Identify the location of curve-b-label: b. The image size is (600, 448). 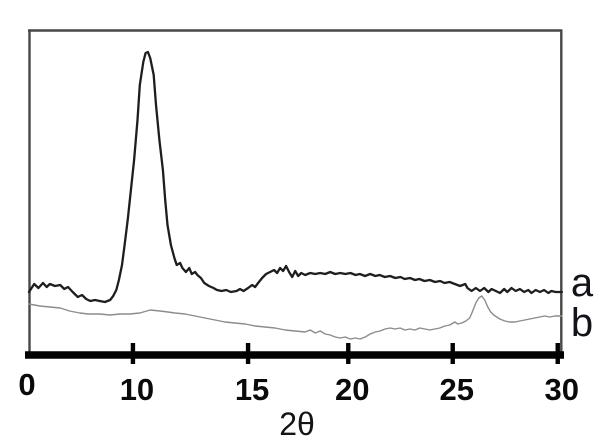
(582, 323).